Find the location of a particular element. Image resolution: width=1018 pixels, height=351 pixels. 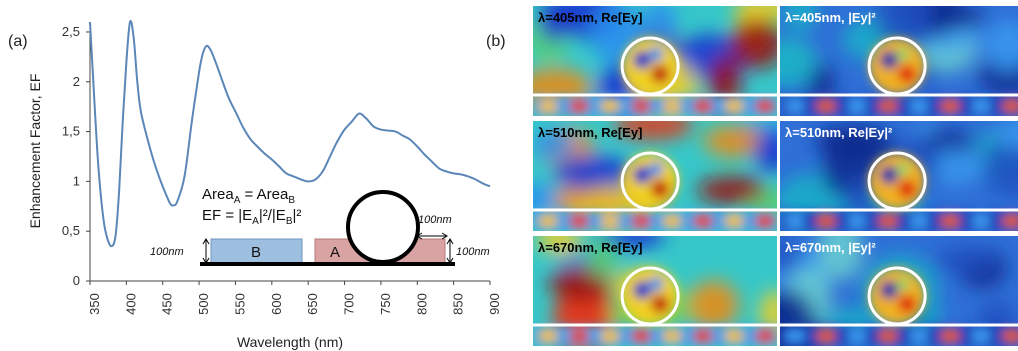

dim-right-label: 100nm is located at coordinates (473, 252).